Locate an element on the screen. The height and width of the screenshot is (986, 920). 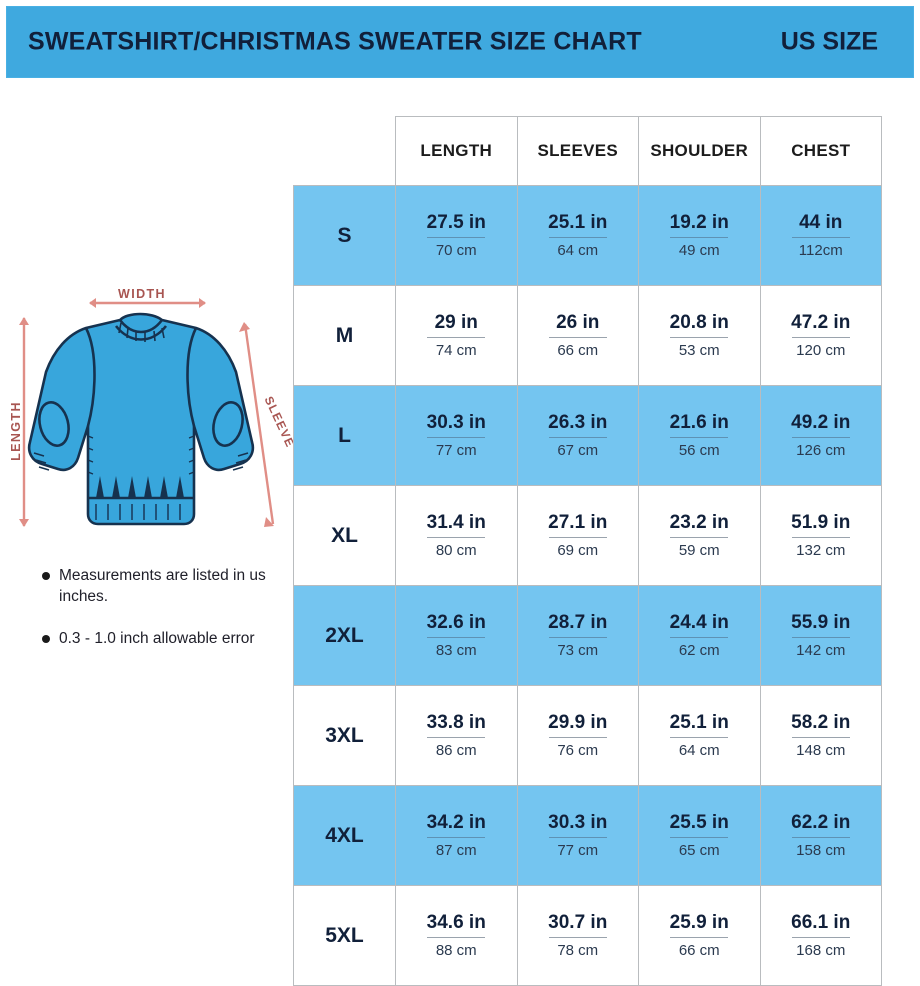
value-inches: 25.9 in is located at coordinates (699, 922).